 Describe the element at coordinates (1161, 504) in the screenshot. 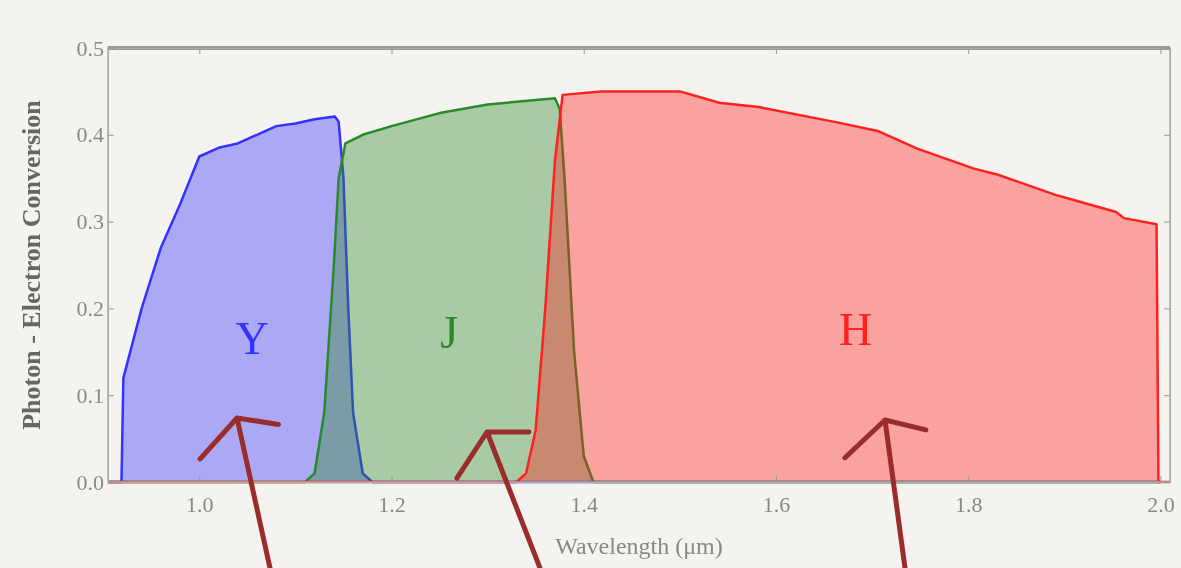

I see `x-tick-label: 2.0` at that location.